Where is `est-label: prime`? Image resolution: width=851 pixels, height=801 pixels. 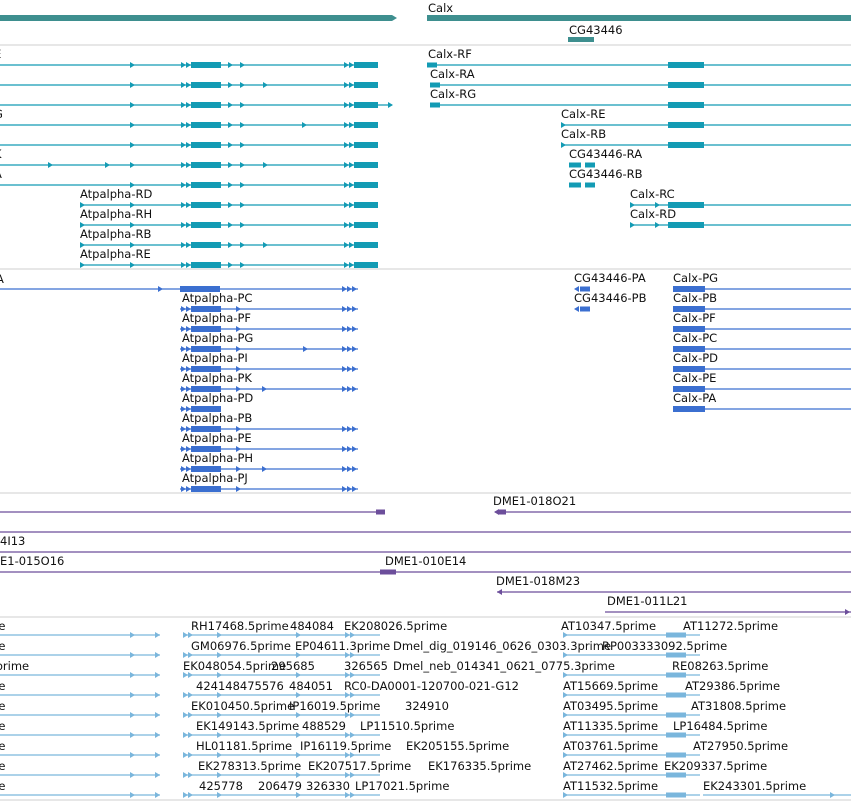
est-label: prime is located at coordinates (3, 746).